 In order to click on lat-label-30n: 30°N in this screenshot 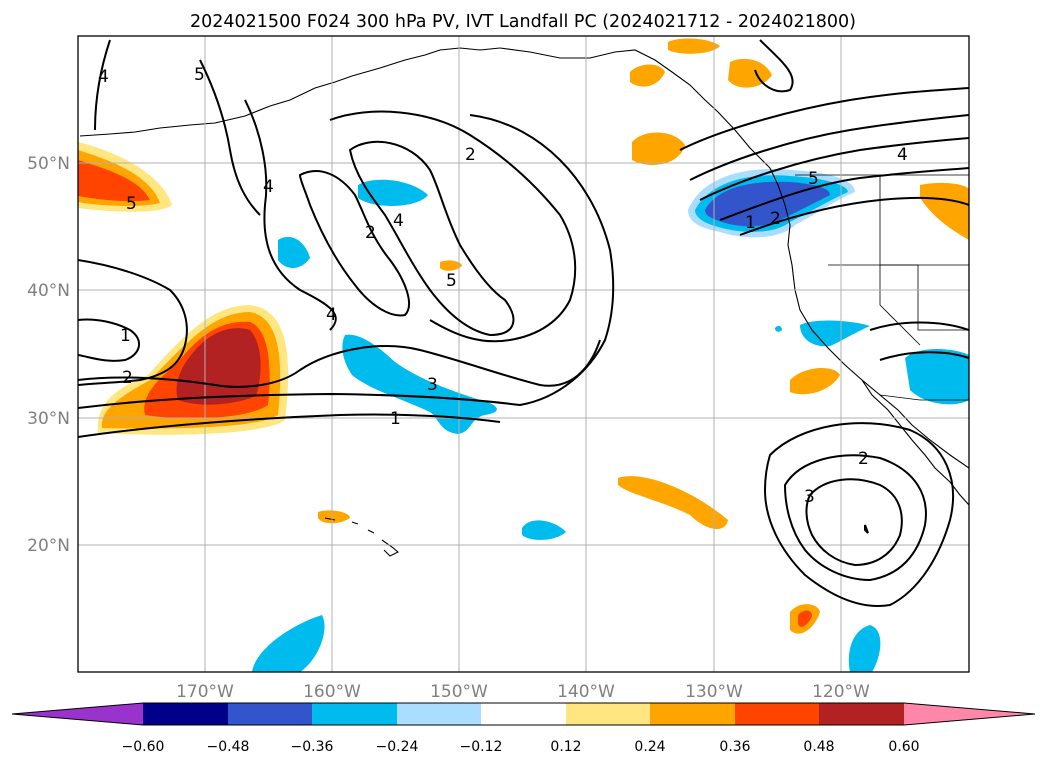, I will do `click(48, 419)`.